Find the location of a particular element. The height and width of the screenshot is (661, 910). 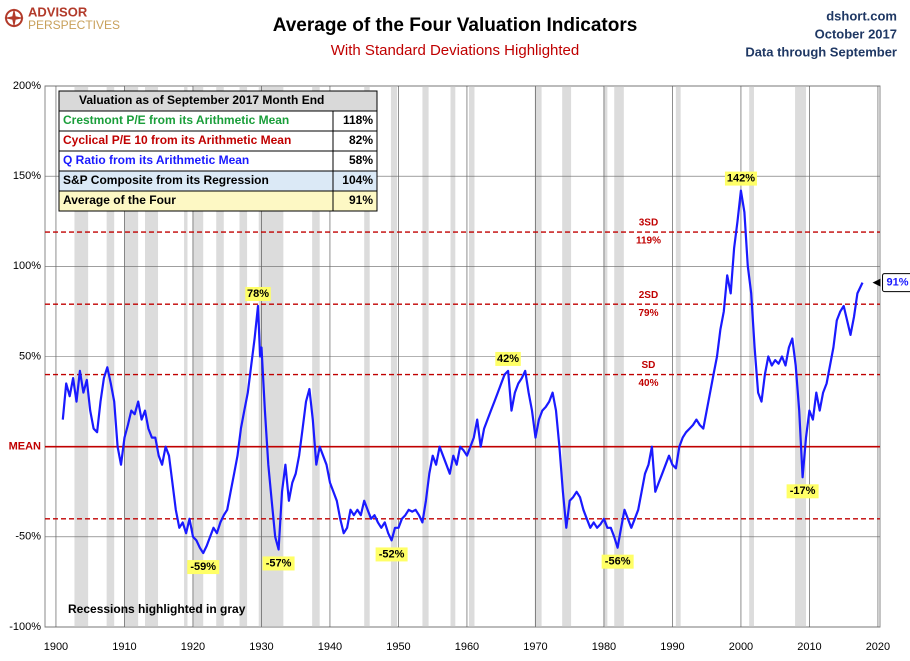

annotation-label: -56% is located at coordinates (618, 562).